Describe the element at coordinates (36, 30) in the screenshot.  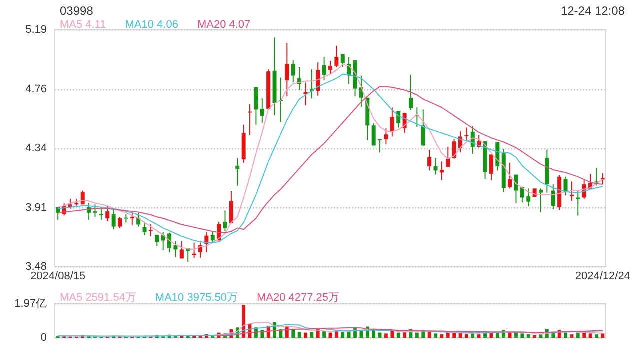
I see `y-tick-label: 5.19` at that location.